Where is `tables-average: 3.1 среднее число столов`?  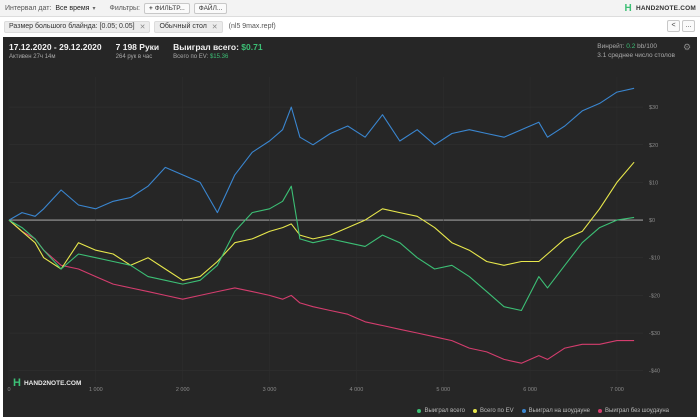
tables-average: 3.1 среднее число столов is located at coordinates (636, 55).